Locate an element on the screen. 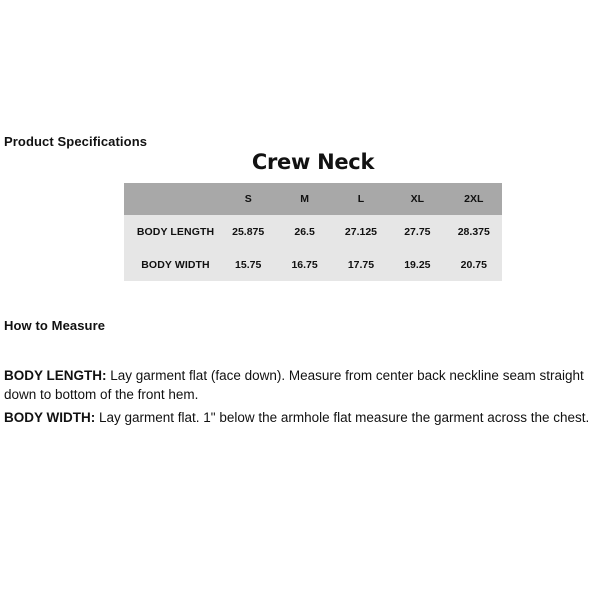 The image size is (600, 600). row-label-body-length: BODY LENGTH is located at coordinates (172, 231).